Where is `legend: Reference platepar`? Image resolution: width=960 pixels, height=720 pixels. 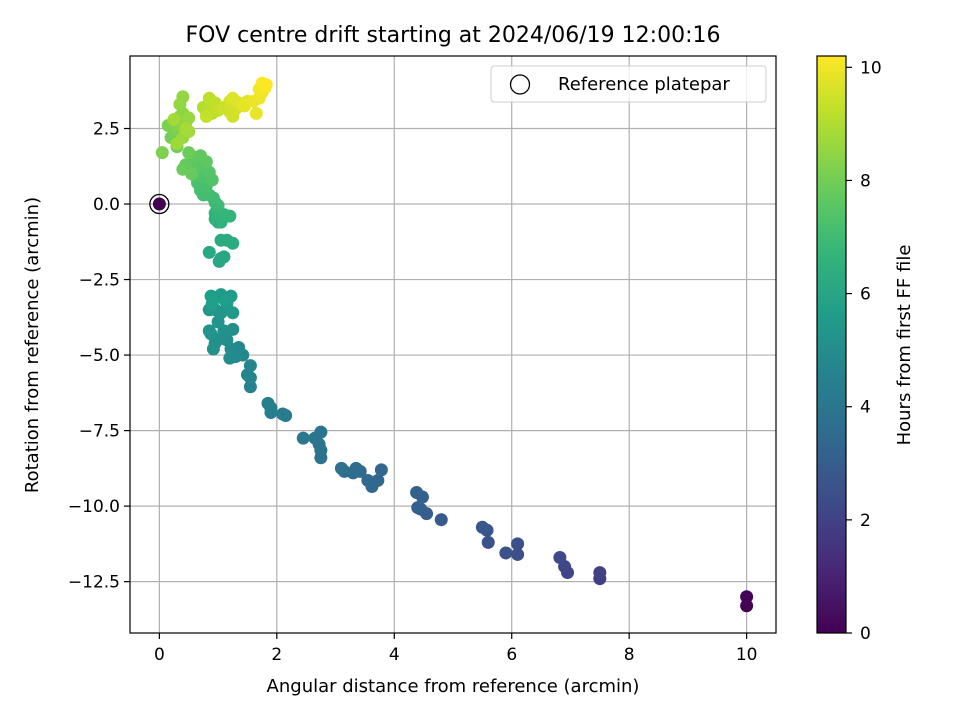
legend: Reference platepar is located at coordinates (628, 84).